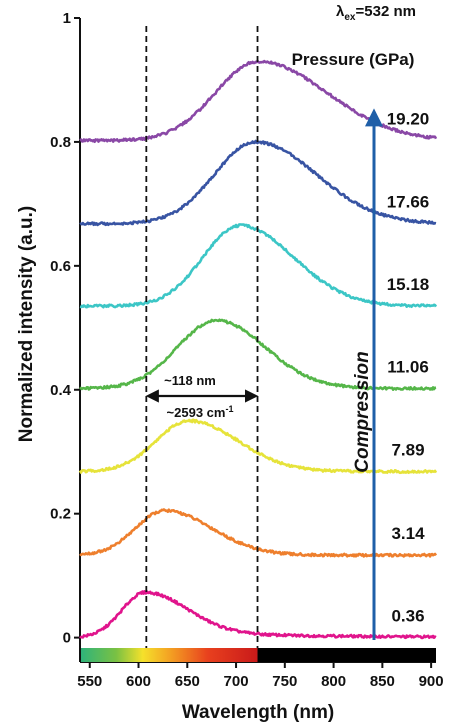 The height and width of the screenshot is (726, 460). Describe the element at coordinates (187, 681) in the screenshot. I see `x-tick-label: 650` at that location.